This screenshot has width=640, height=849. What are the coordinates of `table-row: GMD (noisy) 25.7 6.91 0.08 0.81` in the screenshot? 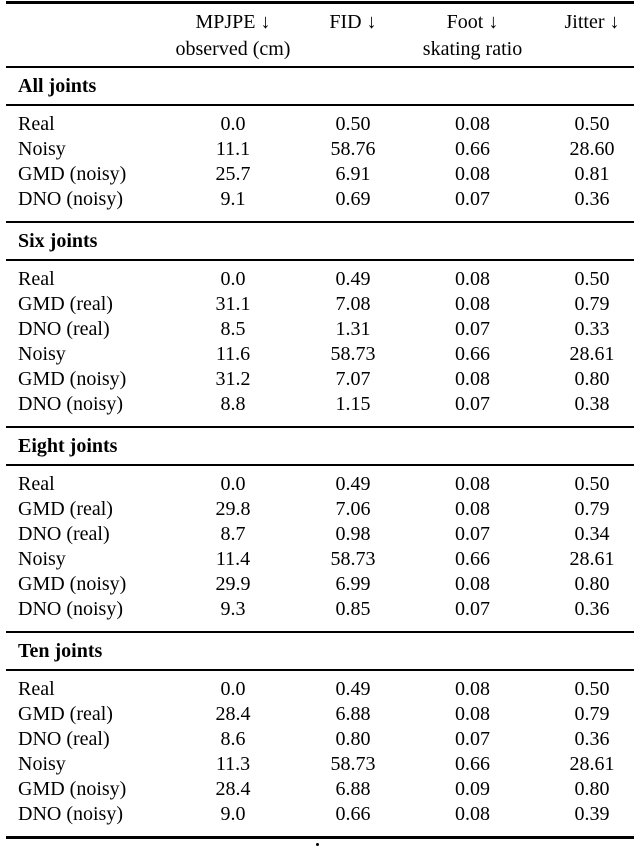 It's located at (320, 174).